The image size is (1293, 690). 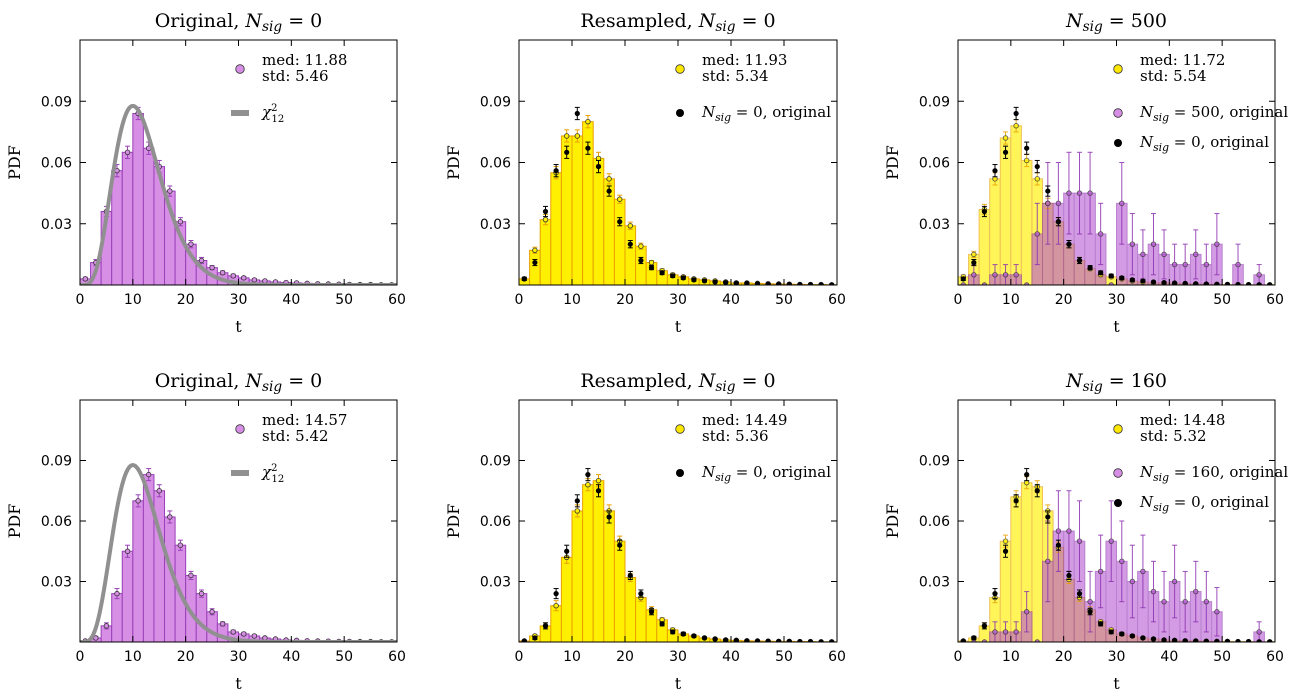 I want to click on legend-label: med: 14.57, so click(x=304, y=420).